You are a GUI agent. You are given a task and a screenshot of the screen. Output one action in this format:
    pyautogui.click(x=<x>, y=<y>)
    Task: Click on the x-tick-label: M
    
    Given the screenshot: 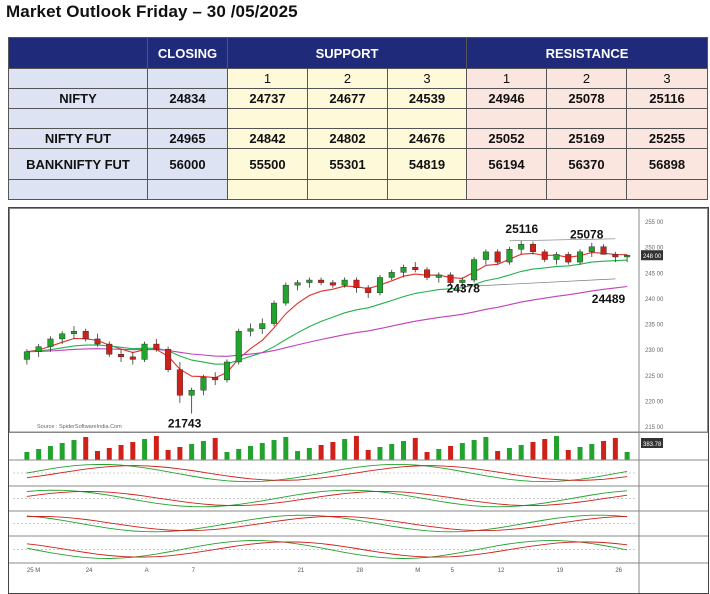 What is the action you would take?
    pyautogui.click(x=417, y=571)
    